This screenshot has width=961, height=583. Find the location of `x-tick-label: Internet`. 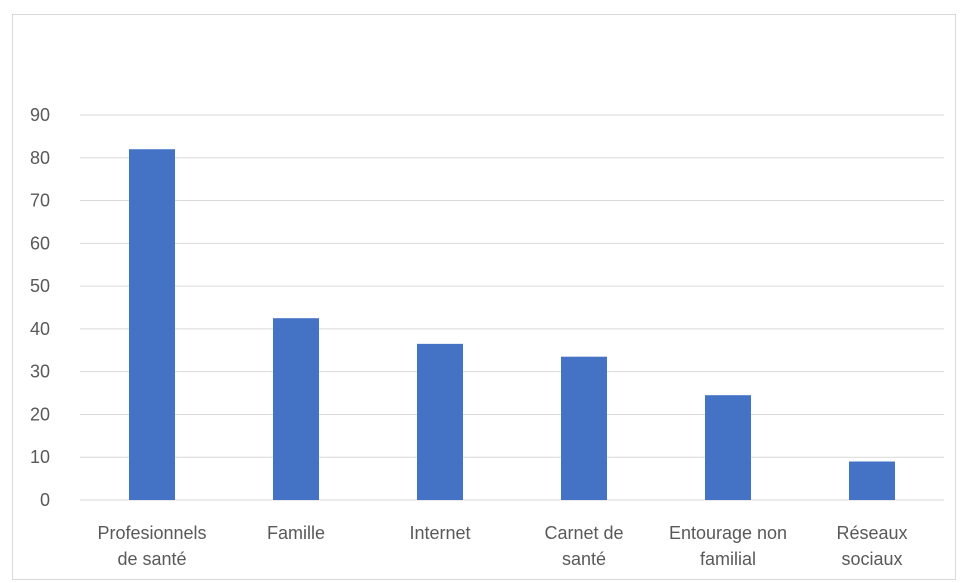

x-tick-label: Internet is located at coordinates (439, 533).